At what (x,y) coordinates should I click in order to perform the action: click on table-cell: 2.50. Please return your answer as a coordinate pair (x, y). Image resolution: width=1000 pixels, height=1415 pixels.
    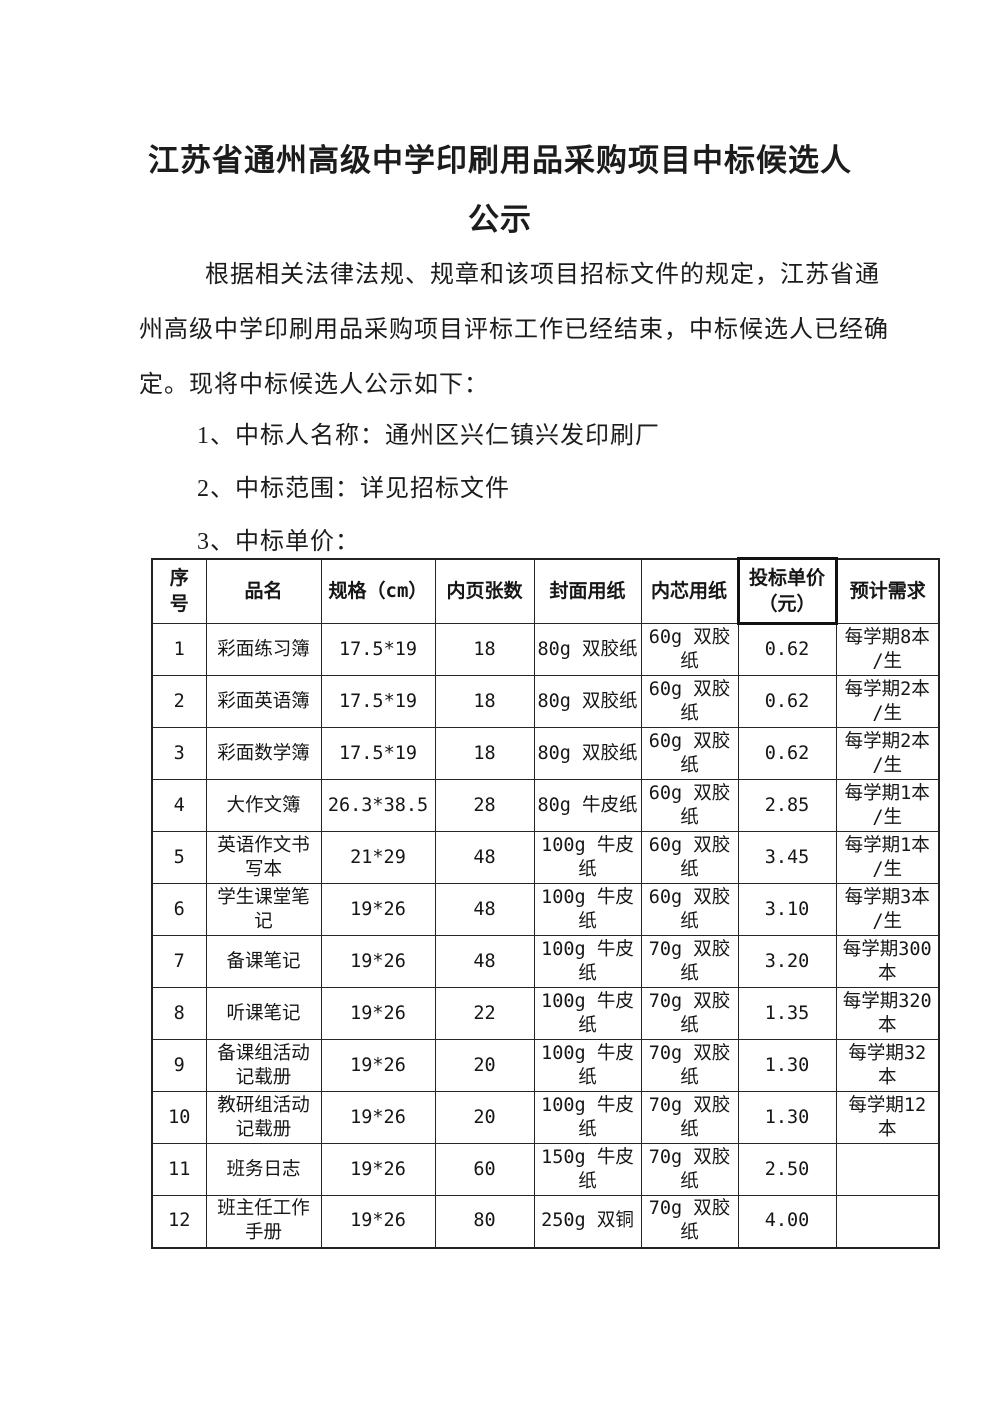
    Looking at the image, I should click on (787, 1169).